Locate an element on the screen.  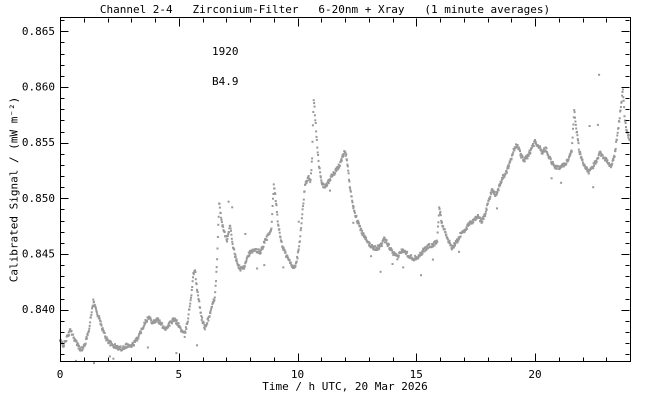
y-tick-label: 0.865 is located at coordinates (38, 31).